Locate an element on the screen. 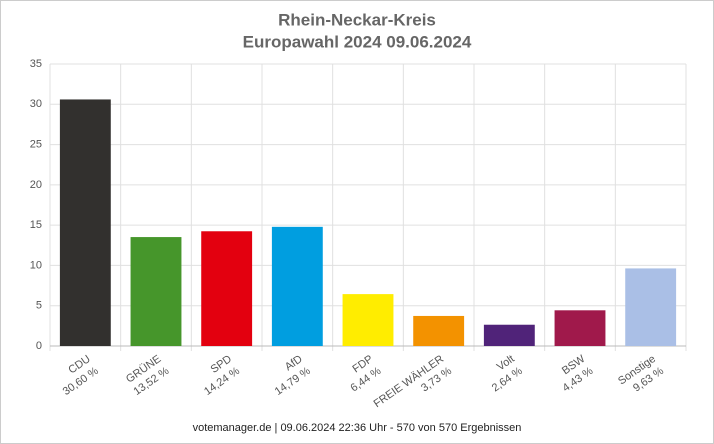 The height and width of the screenshot is (444, 714). chart-title: Rhein-Neckar-Kreis is located at coordinates (357, 19).